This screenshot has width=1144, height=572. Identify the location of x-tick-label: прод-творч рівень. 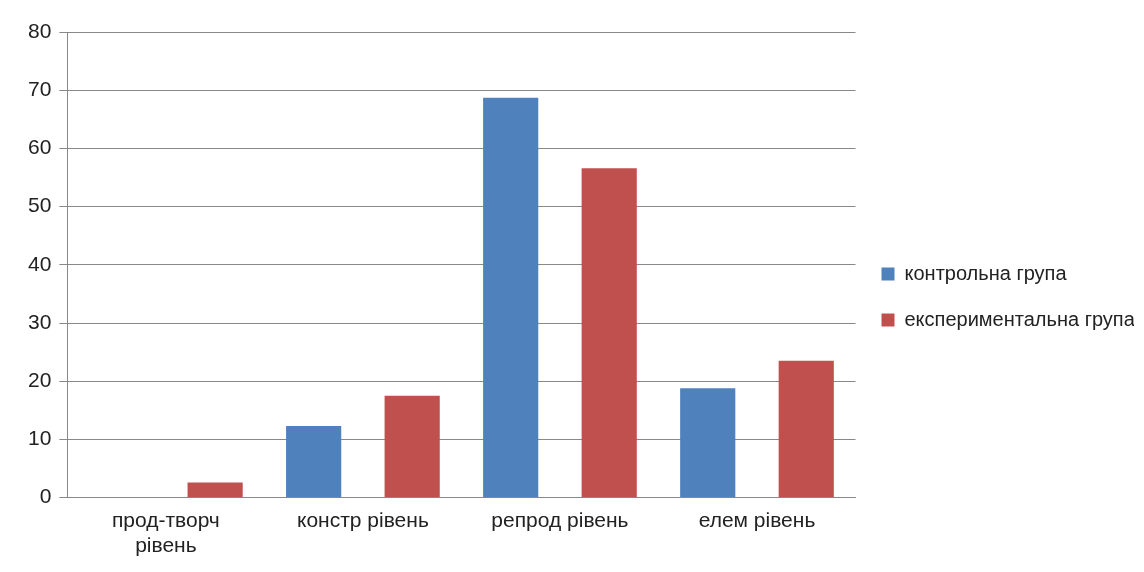
(165, 532).